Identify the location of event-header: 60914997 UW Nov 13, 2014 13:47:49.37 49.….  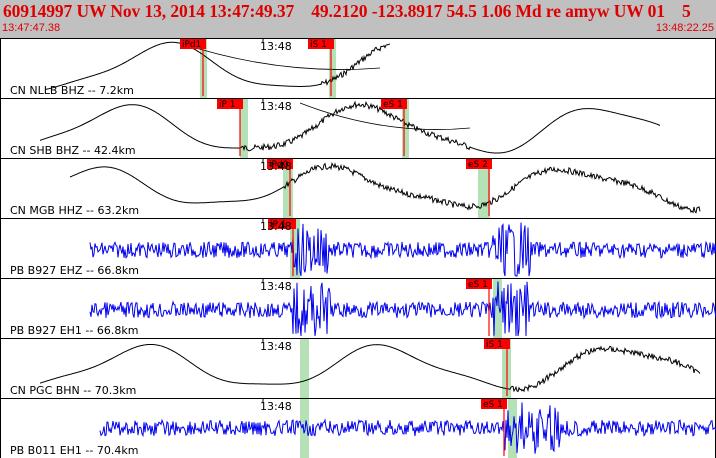
(358, 19).